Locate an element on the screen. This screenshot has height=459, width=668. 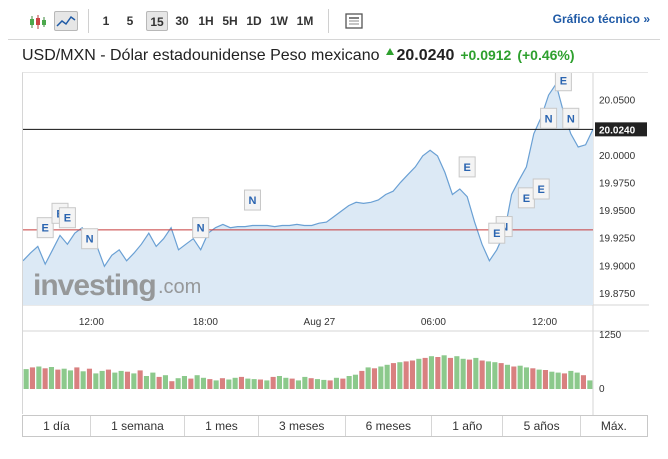
x-tick-label: 12:00 is located at coordinates (544, 322).